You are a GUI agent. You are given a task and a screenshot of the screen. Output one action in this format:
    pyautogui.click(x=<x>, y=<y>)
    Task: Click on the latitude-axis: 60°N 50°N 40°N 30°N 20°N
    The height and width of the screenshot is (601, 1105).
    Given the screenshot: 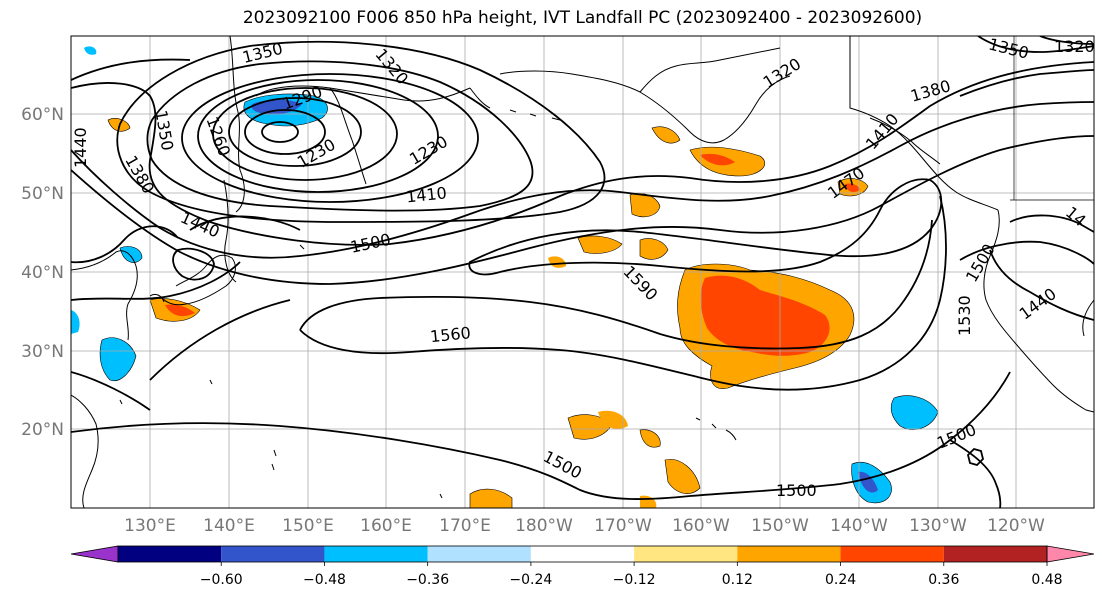 What is the action you would take?
    pyautogui.click(x=42, y=272)
    